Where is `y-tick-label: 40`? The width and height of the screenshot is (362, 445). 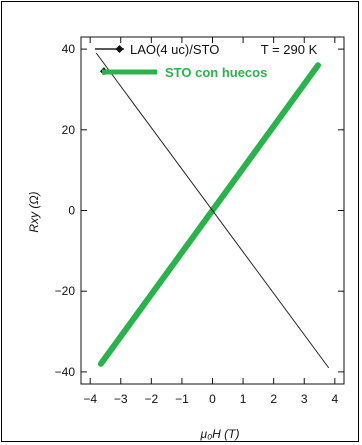
y-tick-label: 40 is located at coordinates (69, 49).